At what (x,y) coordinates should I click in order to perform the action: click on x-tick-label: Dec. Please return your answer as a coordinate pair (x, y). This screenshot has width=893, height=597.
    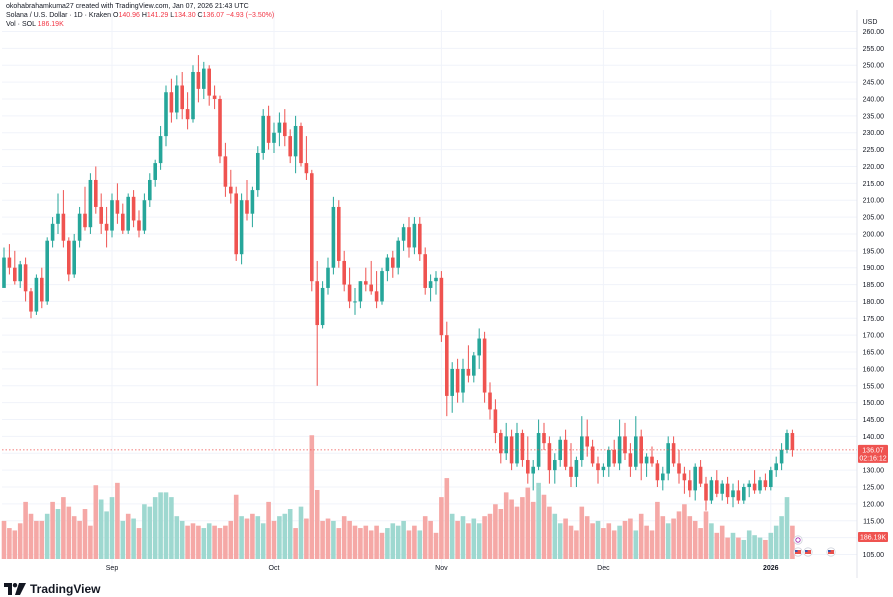
    Looking at the image, I should click on (603, 568).